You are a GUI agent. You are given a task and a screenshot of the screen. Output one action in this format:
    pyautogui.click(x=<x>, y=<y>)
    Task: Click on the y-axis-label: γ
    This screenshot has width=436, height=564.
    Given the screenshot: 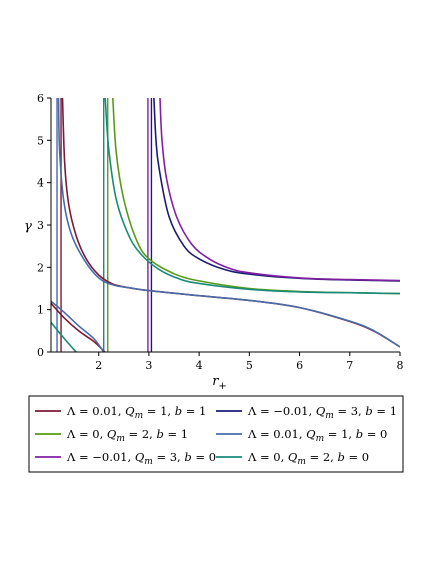 What is the action you would take?
    pyautogui.click(x=28, y=226)
    